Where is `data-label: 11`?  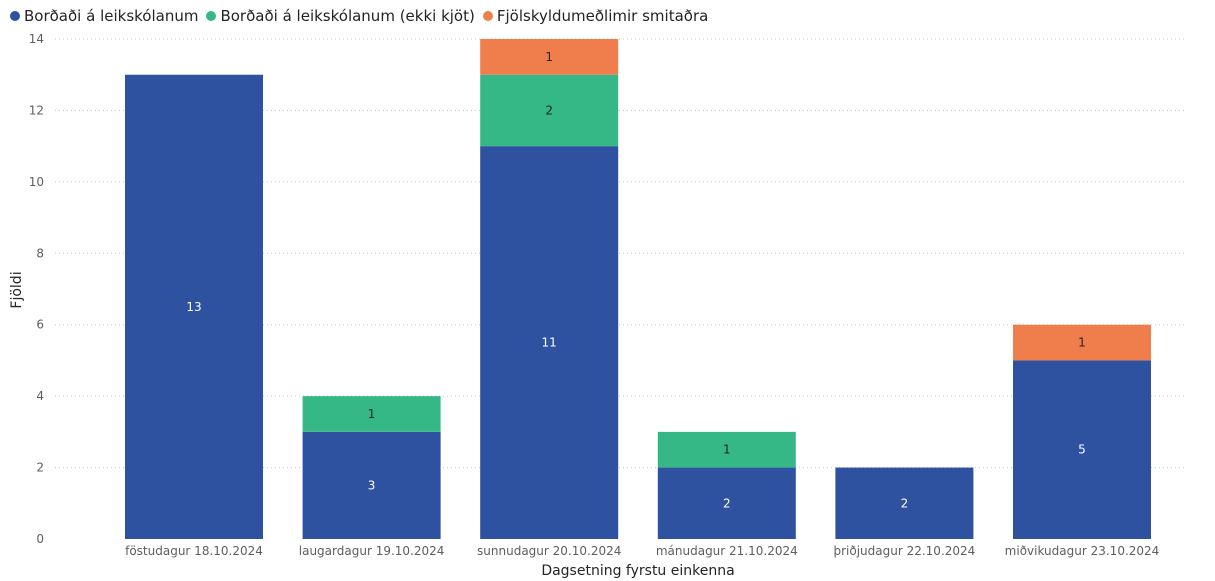 data-label: 11 is located at coordinates (549, 343).